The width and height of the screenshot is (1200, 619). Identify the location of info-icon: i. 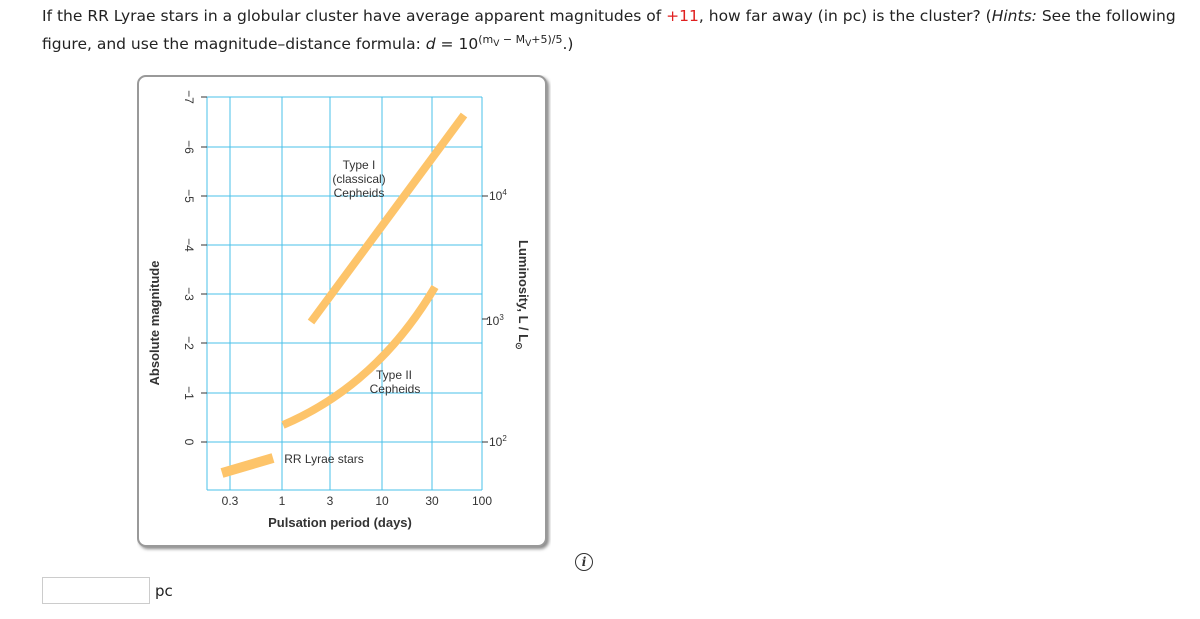
(584, 562).